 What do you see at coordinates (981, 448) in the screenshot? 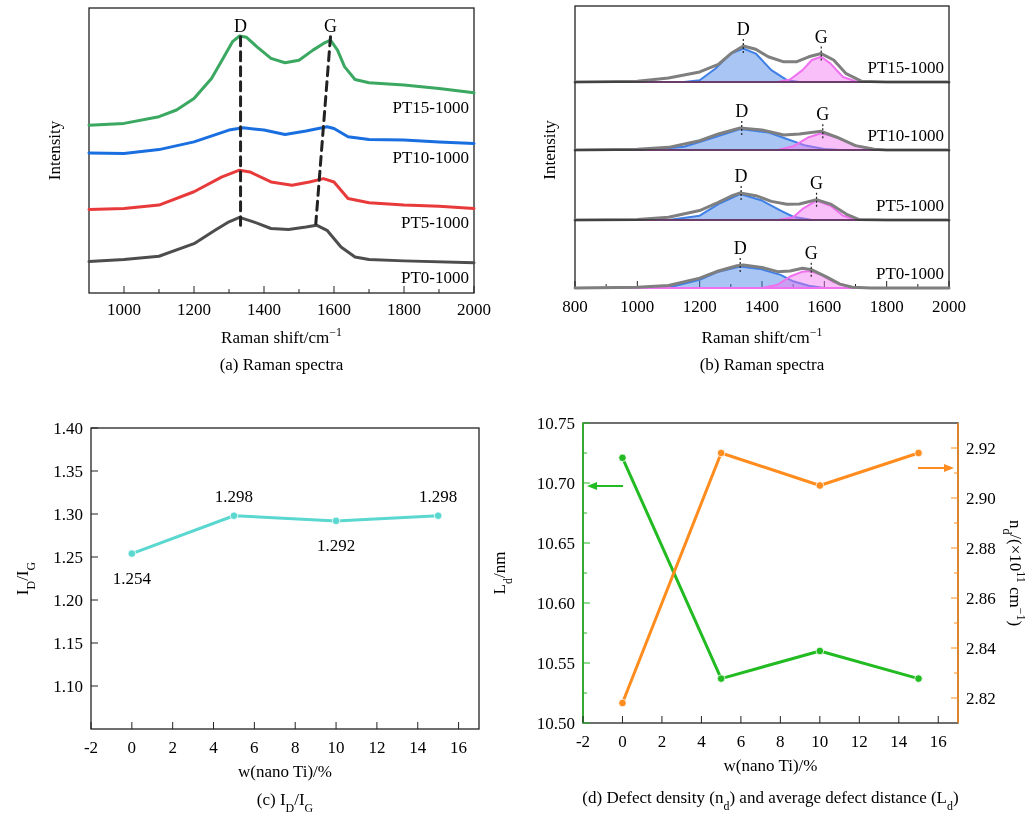
I see `y2-tick-label: 2.92` at bounding box center [981, 448].